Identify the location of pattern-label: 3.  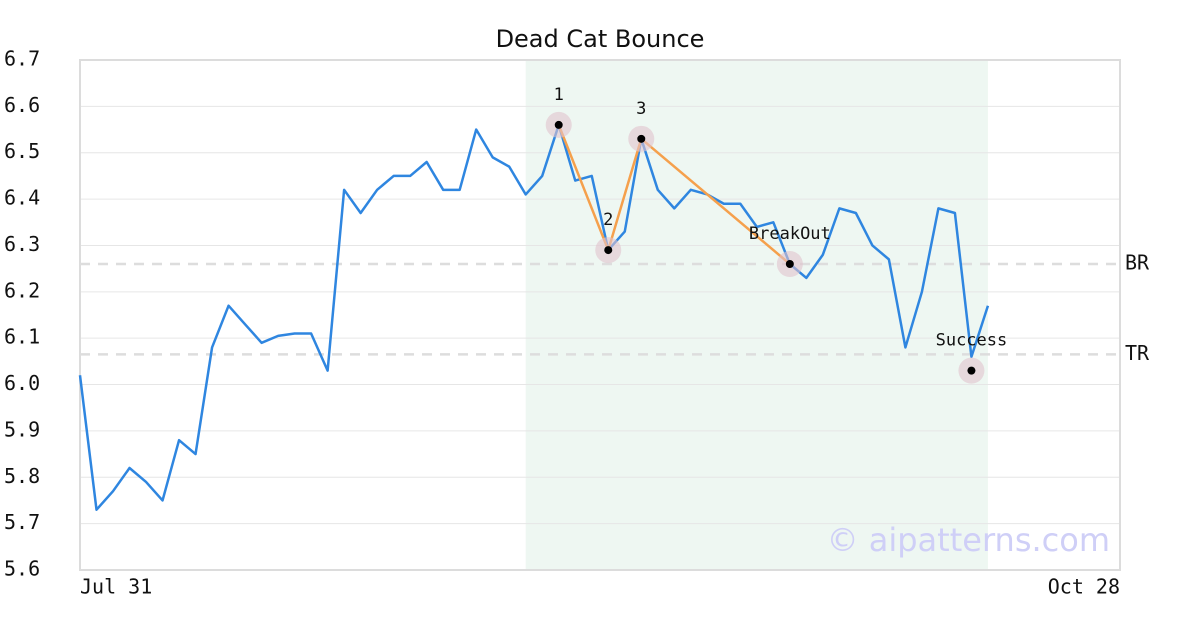
(641, 109).